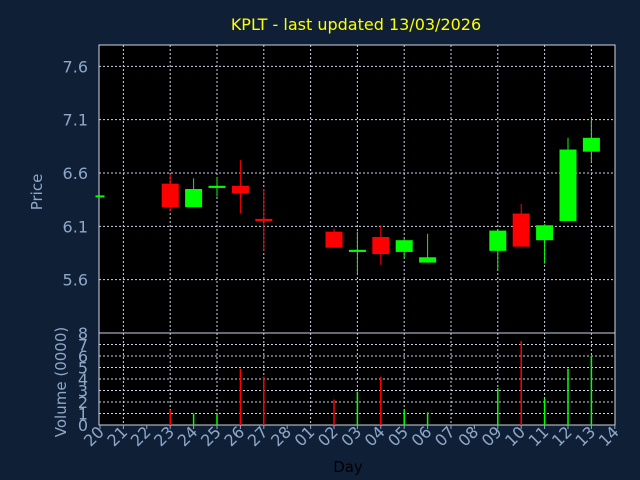  I want to click on volume-tick-label: 4, so click(83, 379).